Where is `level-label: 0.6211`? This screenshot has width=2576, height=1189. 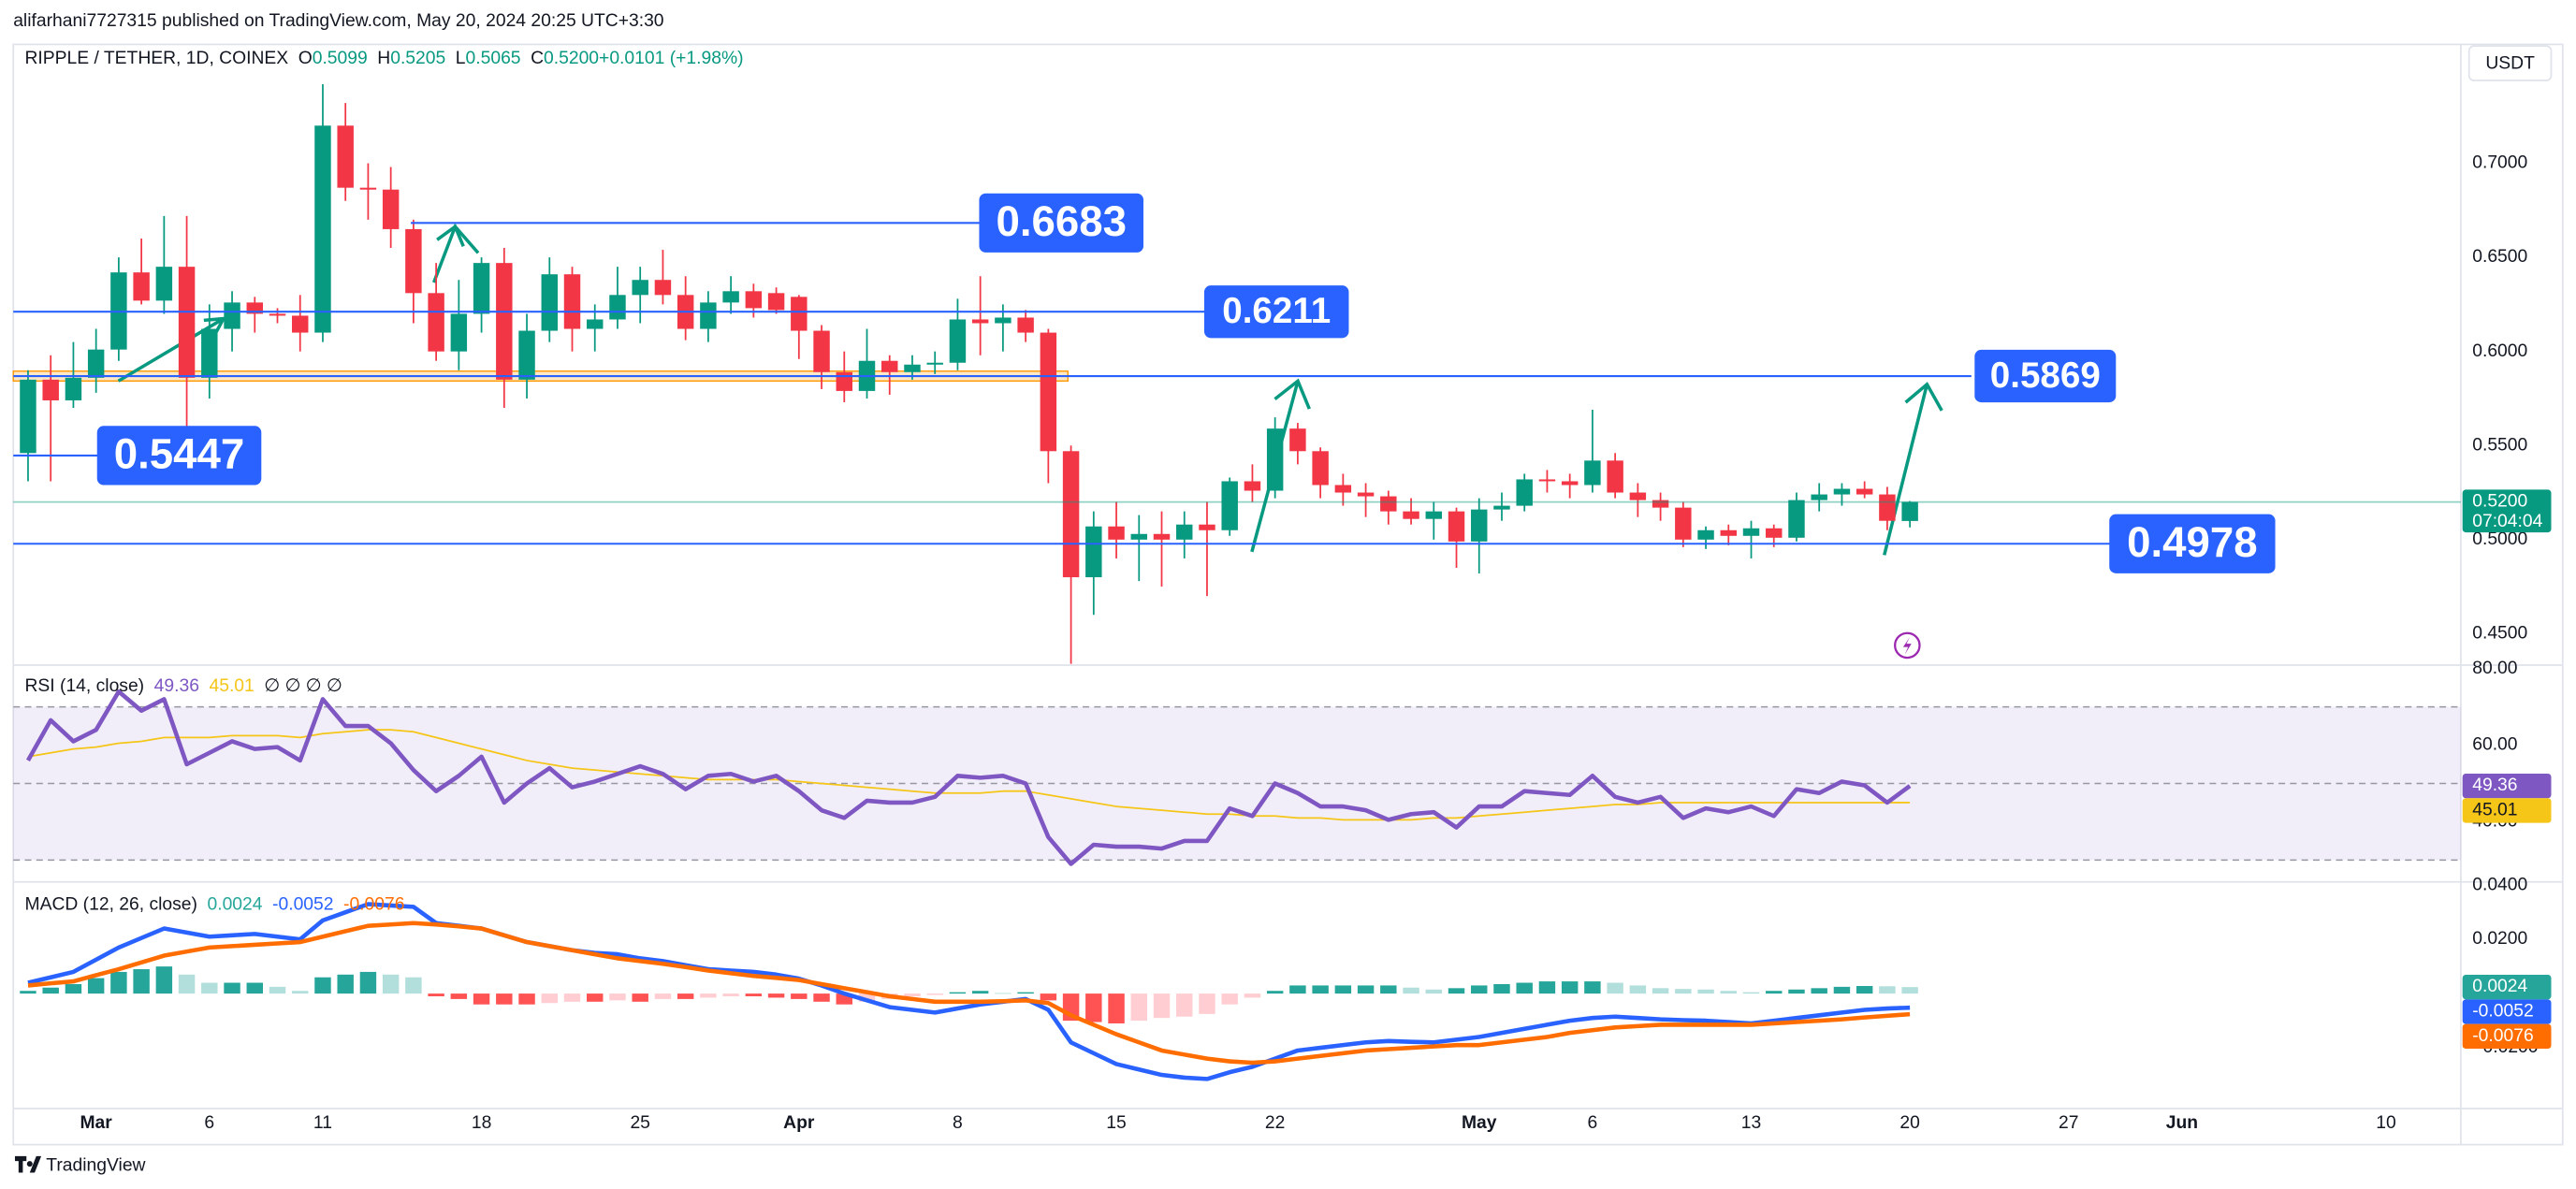
level-label: 0.6211 is located at coordinates (1276, 311).